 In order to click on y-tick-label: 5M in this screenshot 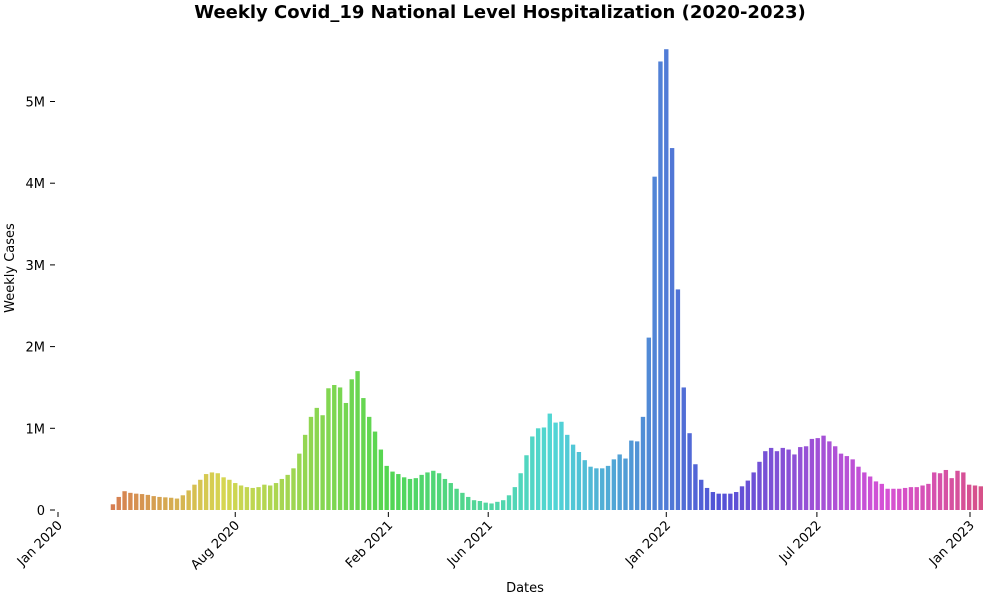, I will do `click(36, 103)`.